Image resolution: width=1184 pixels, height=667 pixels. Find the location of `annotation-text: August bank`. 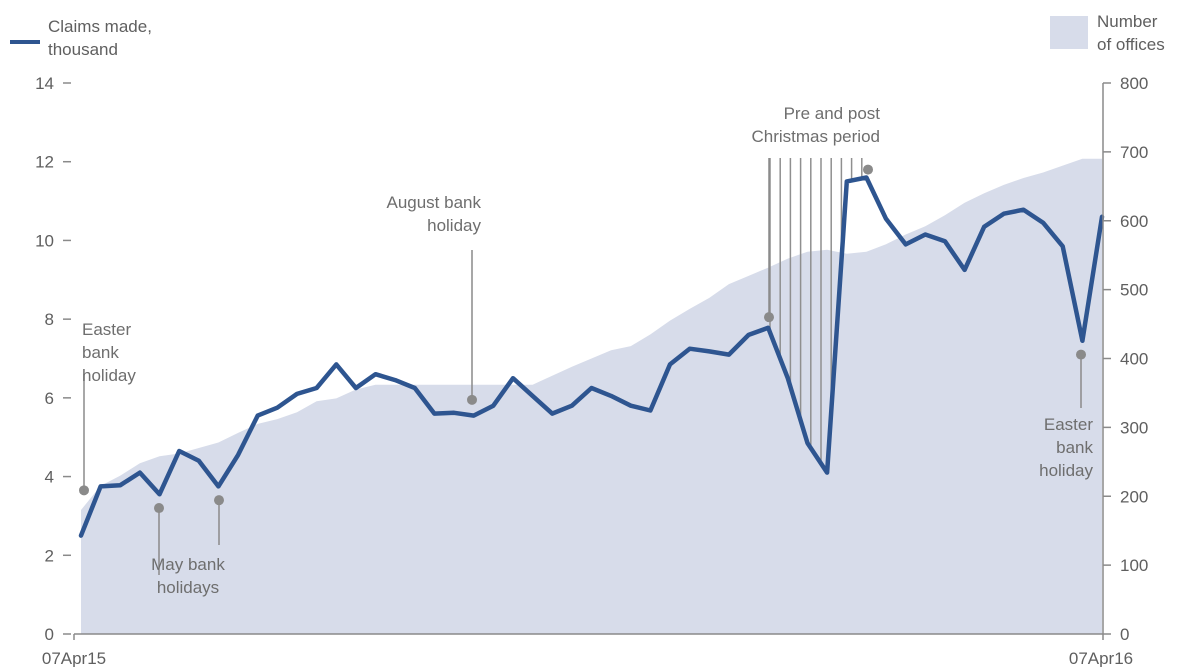

annotation-text: August bank is located at coordinates (433, 202).